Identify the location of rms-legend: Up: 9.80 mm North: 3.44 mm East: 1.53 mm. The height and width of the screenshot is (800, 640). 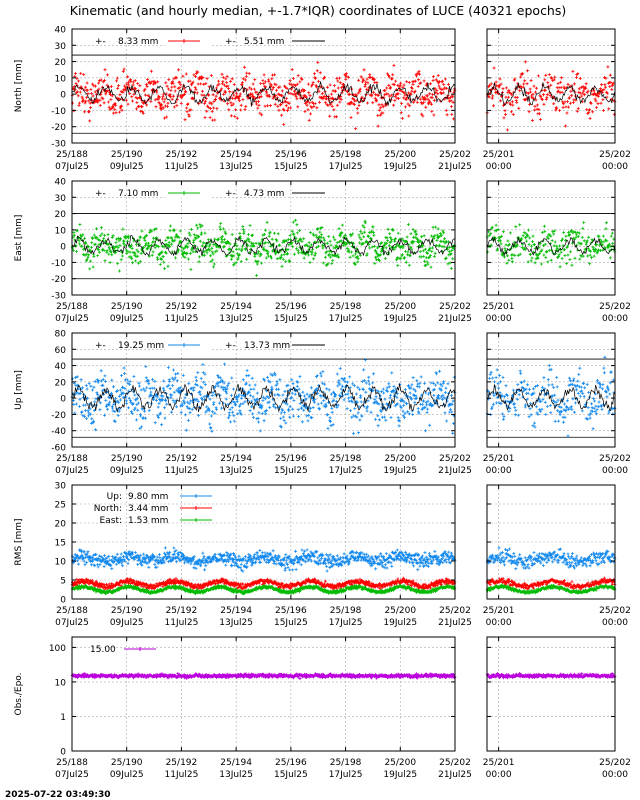
(153, 509).